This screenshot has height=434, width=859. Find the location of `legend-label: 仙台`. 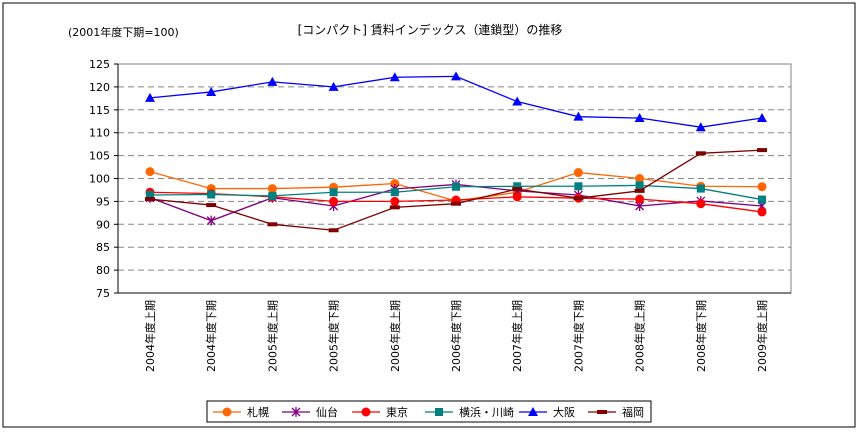

legend-label: 仙台 is located at coordinates (327, 412).